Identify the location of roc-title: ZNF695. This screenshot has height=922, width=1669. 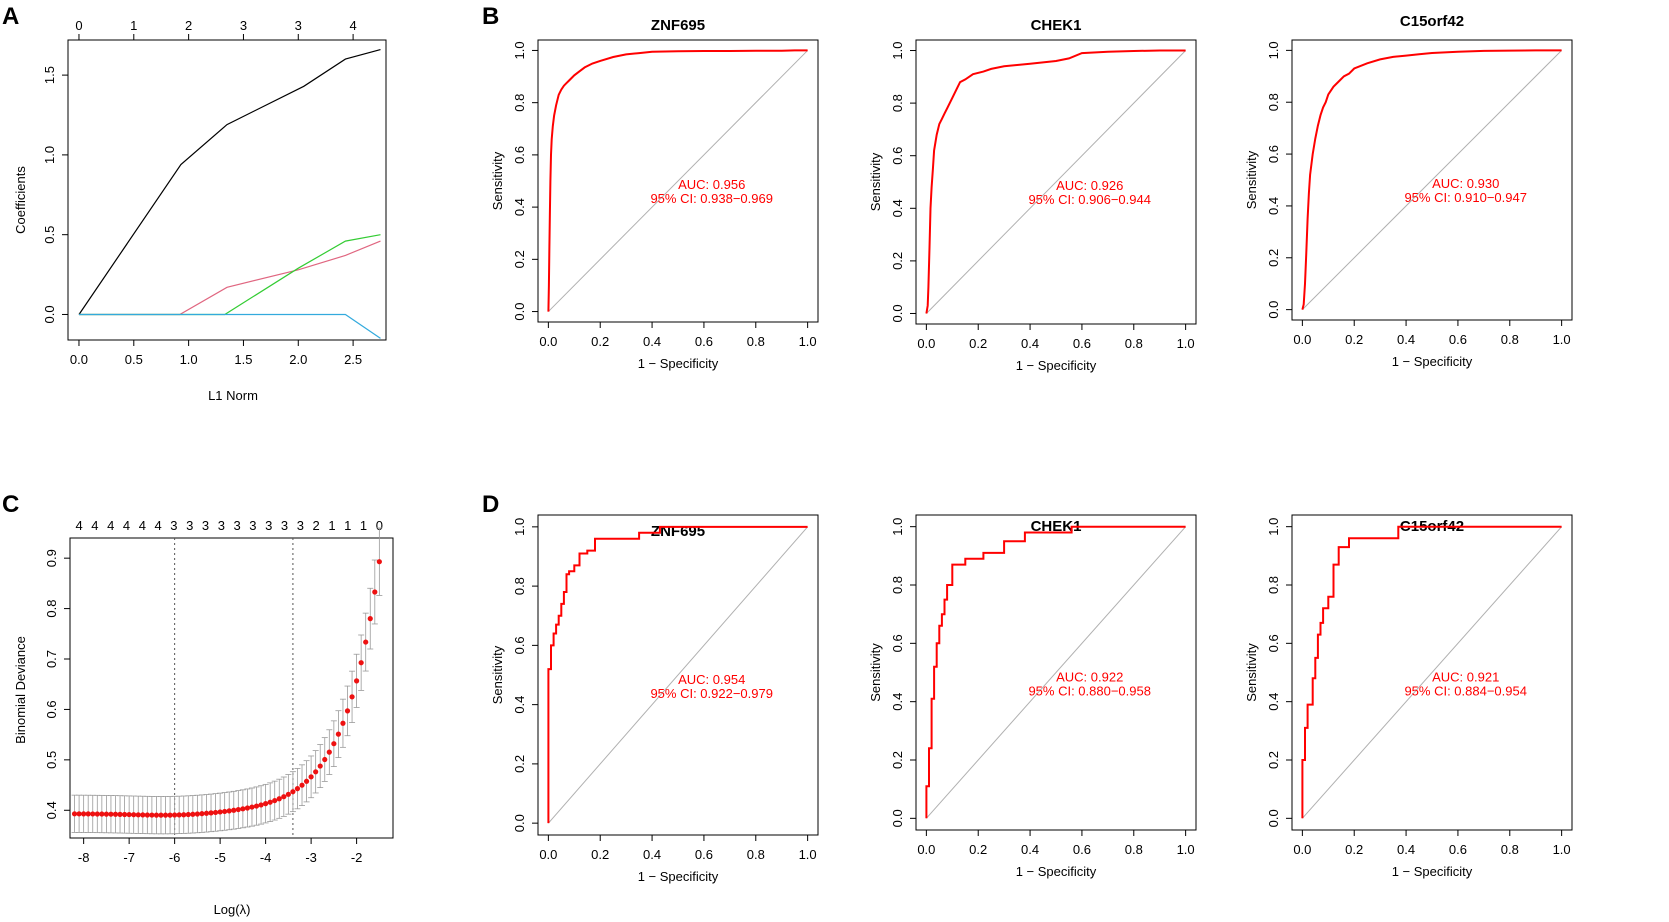
(678, 25).